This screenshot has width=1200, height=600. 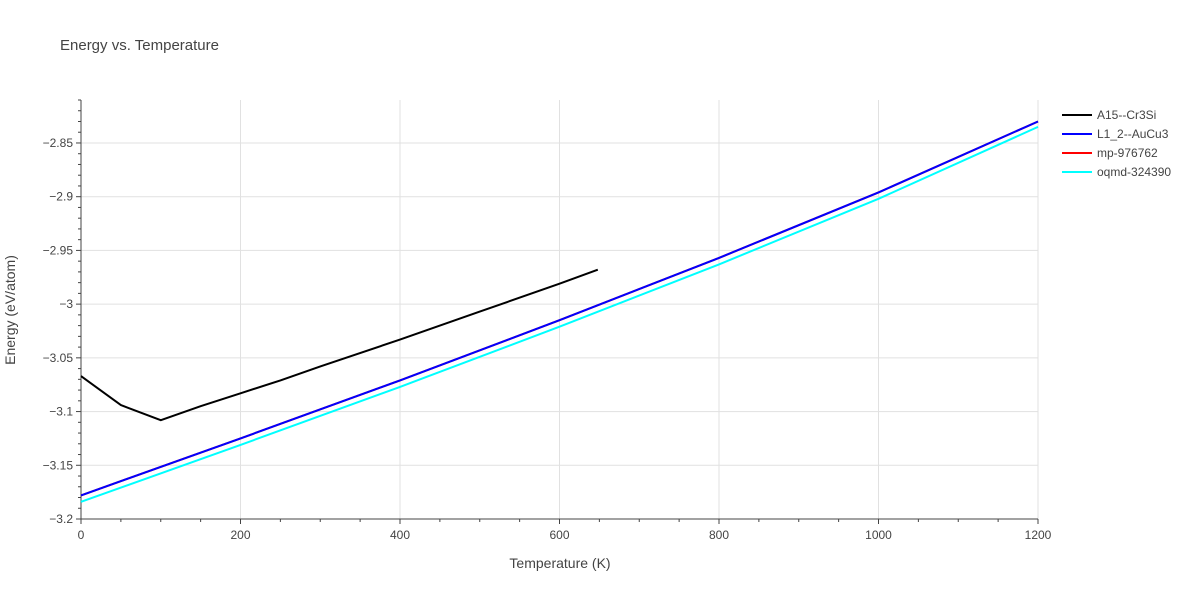 I want to click on x-tick-label: 1200, so click(x=1038, y=535).